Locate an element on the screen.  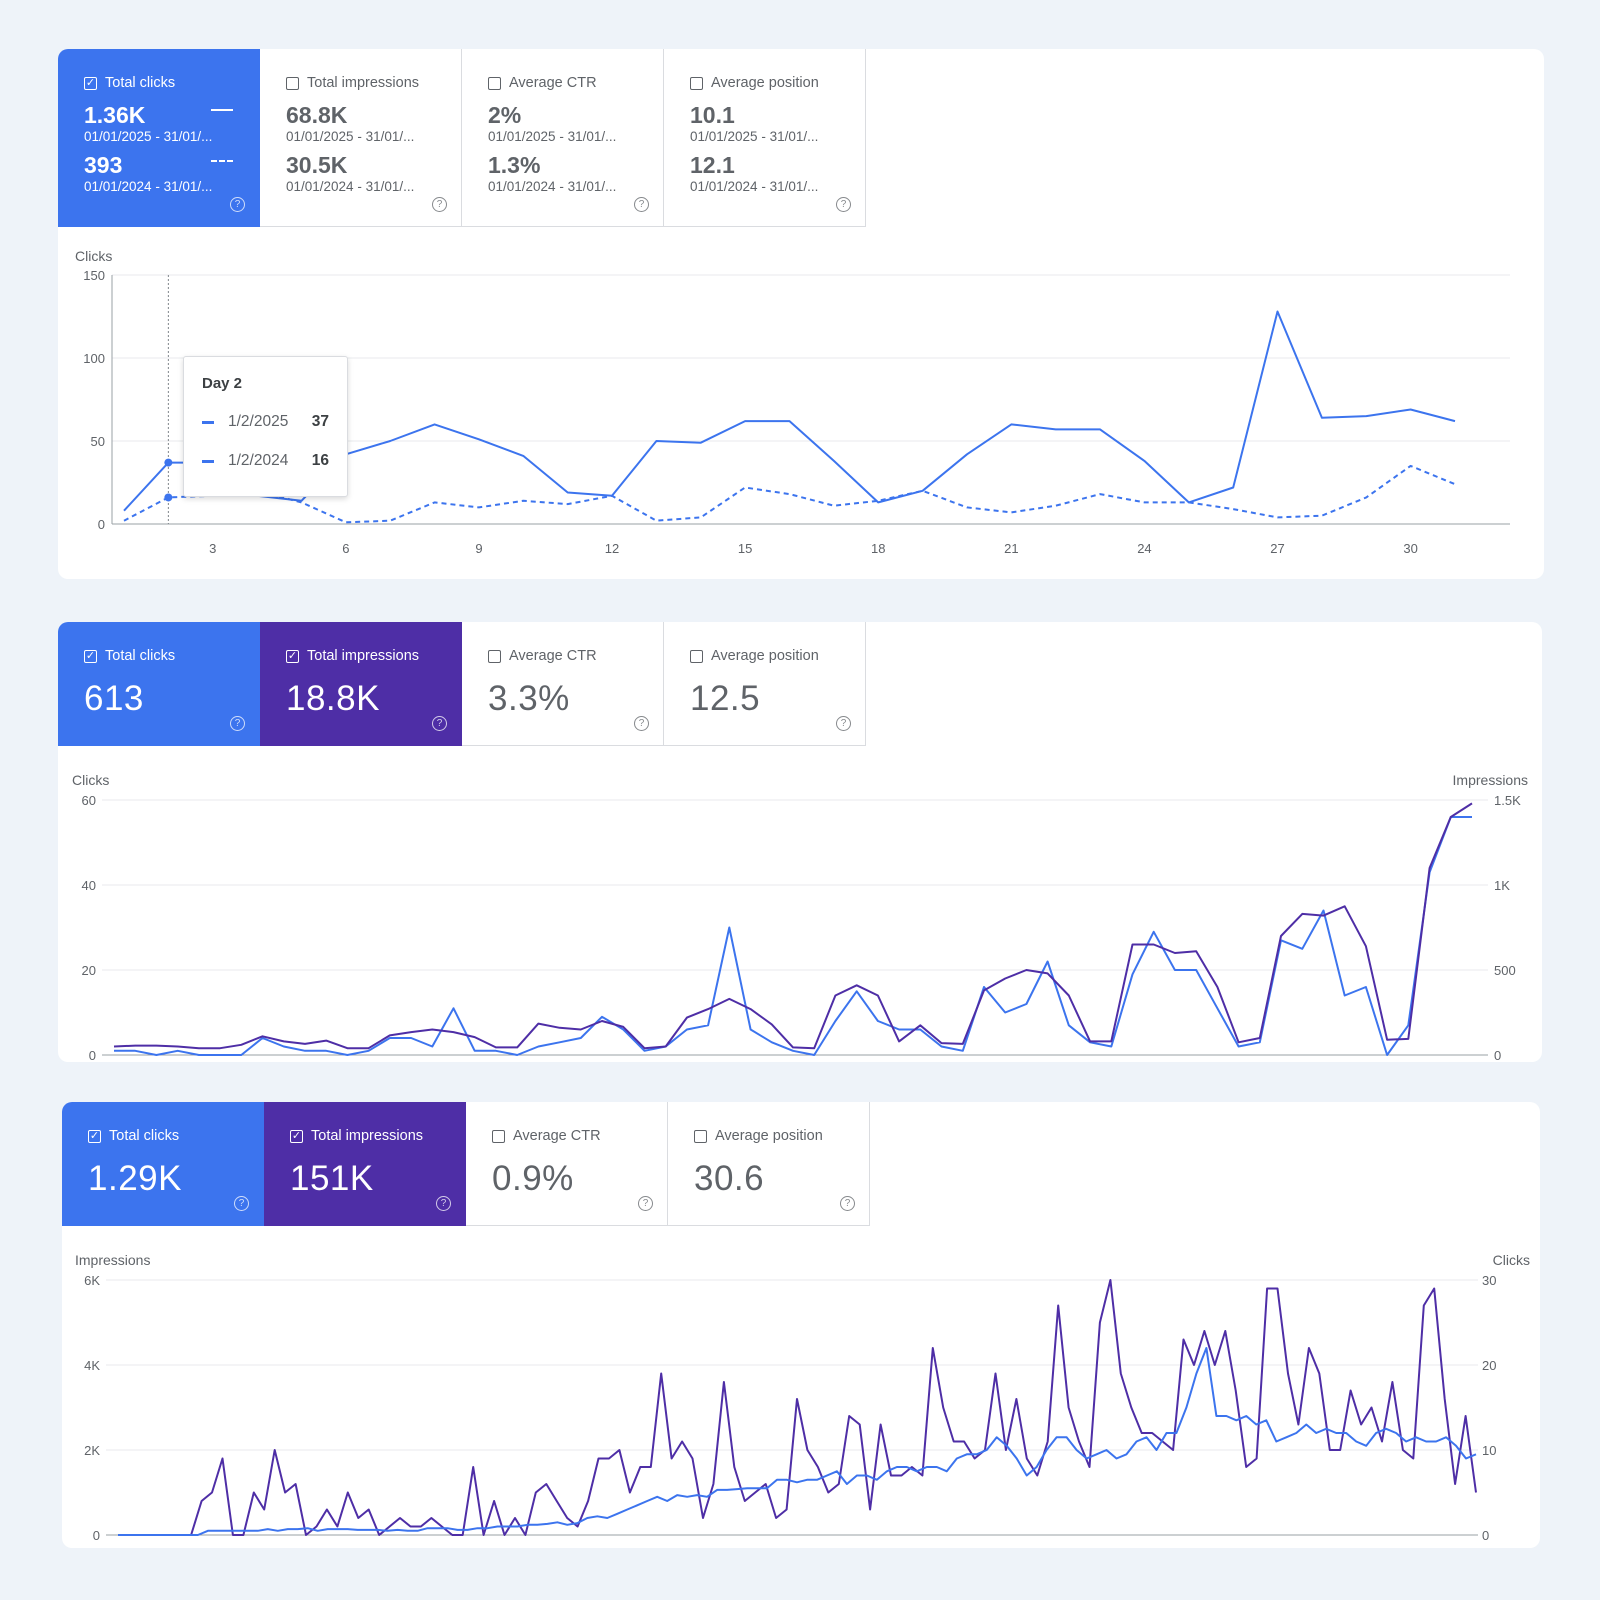
card-total-impressions: ✓ Total impressions 151K ? is located at coordinates (365, 1164).